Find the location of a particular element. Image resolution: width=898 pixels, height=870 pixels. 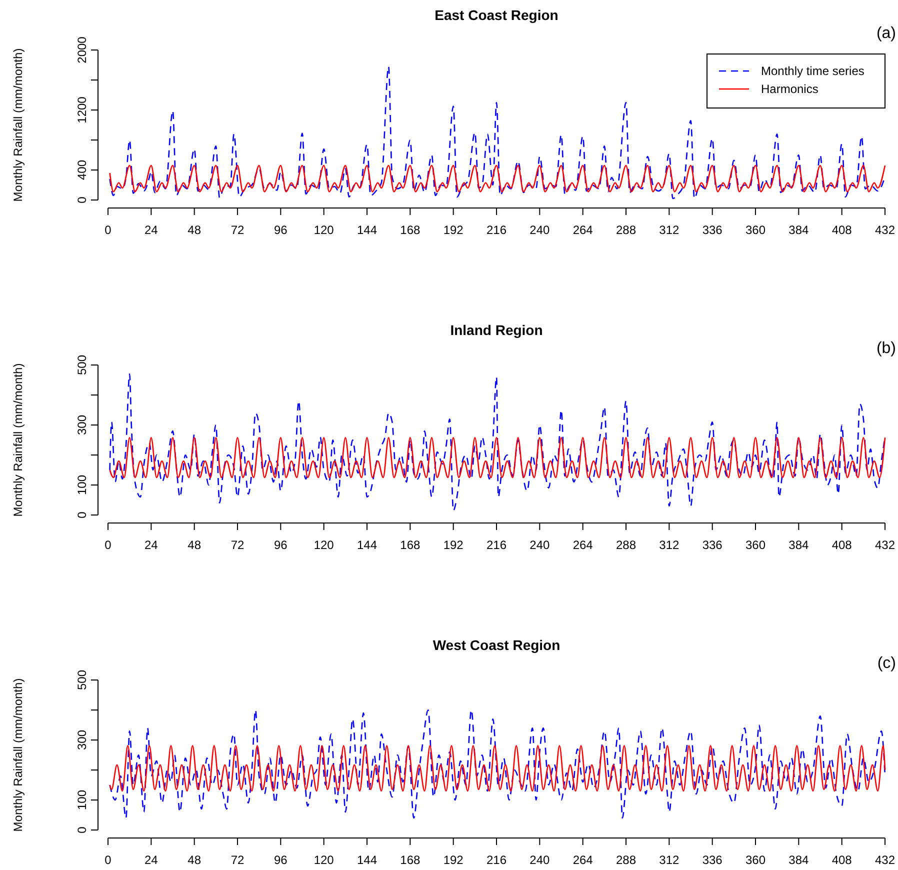

text: (c) is located at coordinates (886, 663).